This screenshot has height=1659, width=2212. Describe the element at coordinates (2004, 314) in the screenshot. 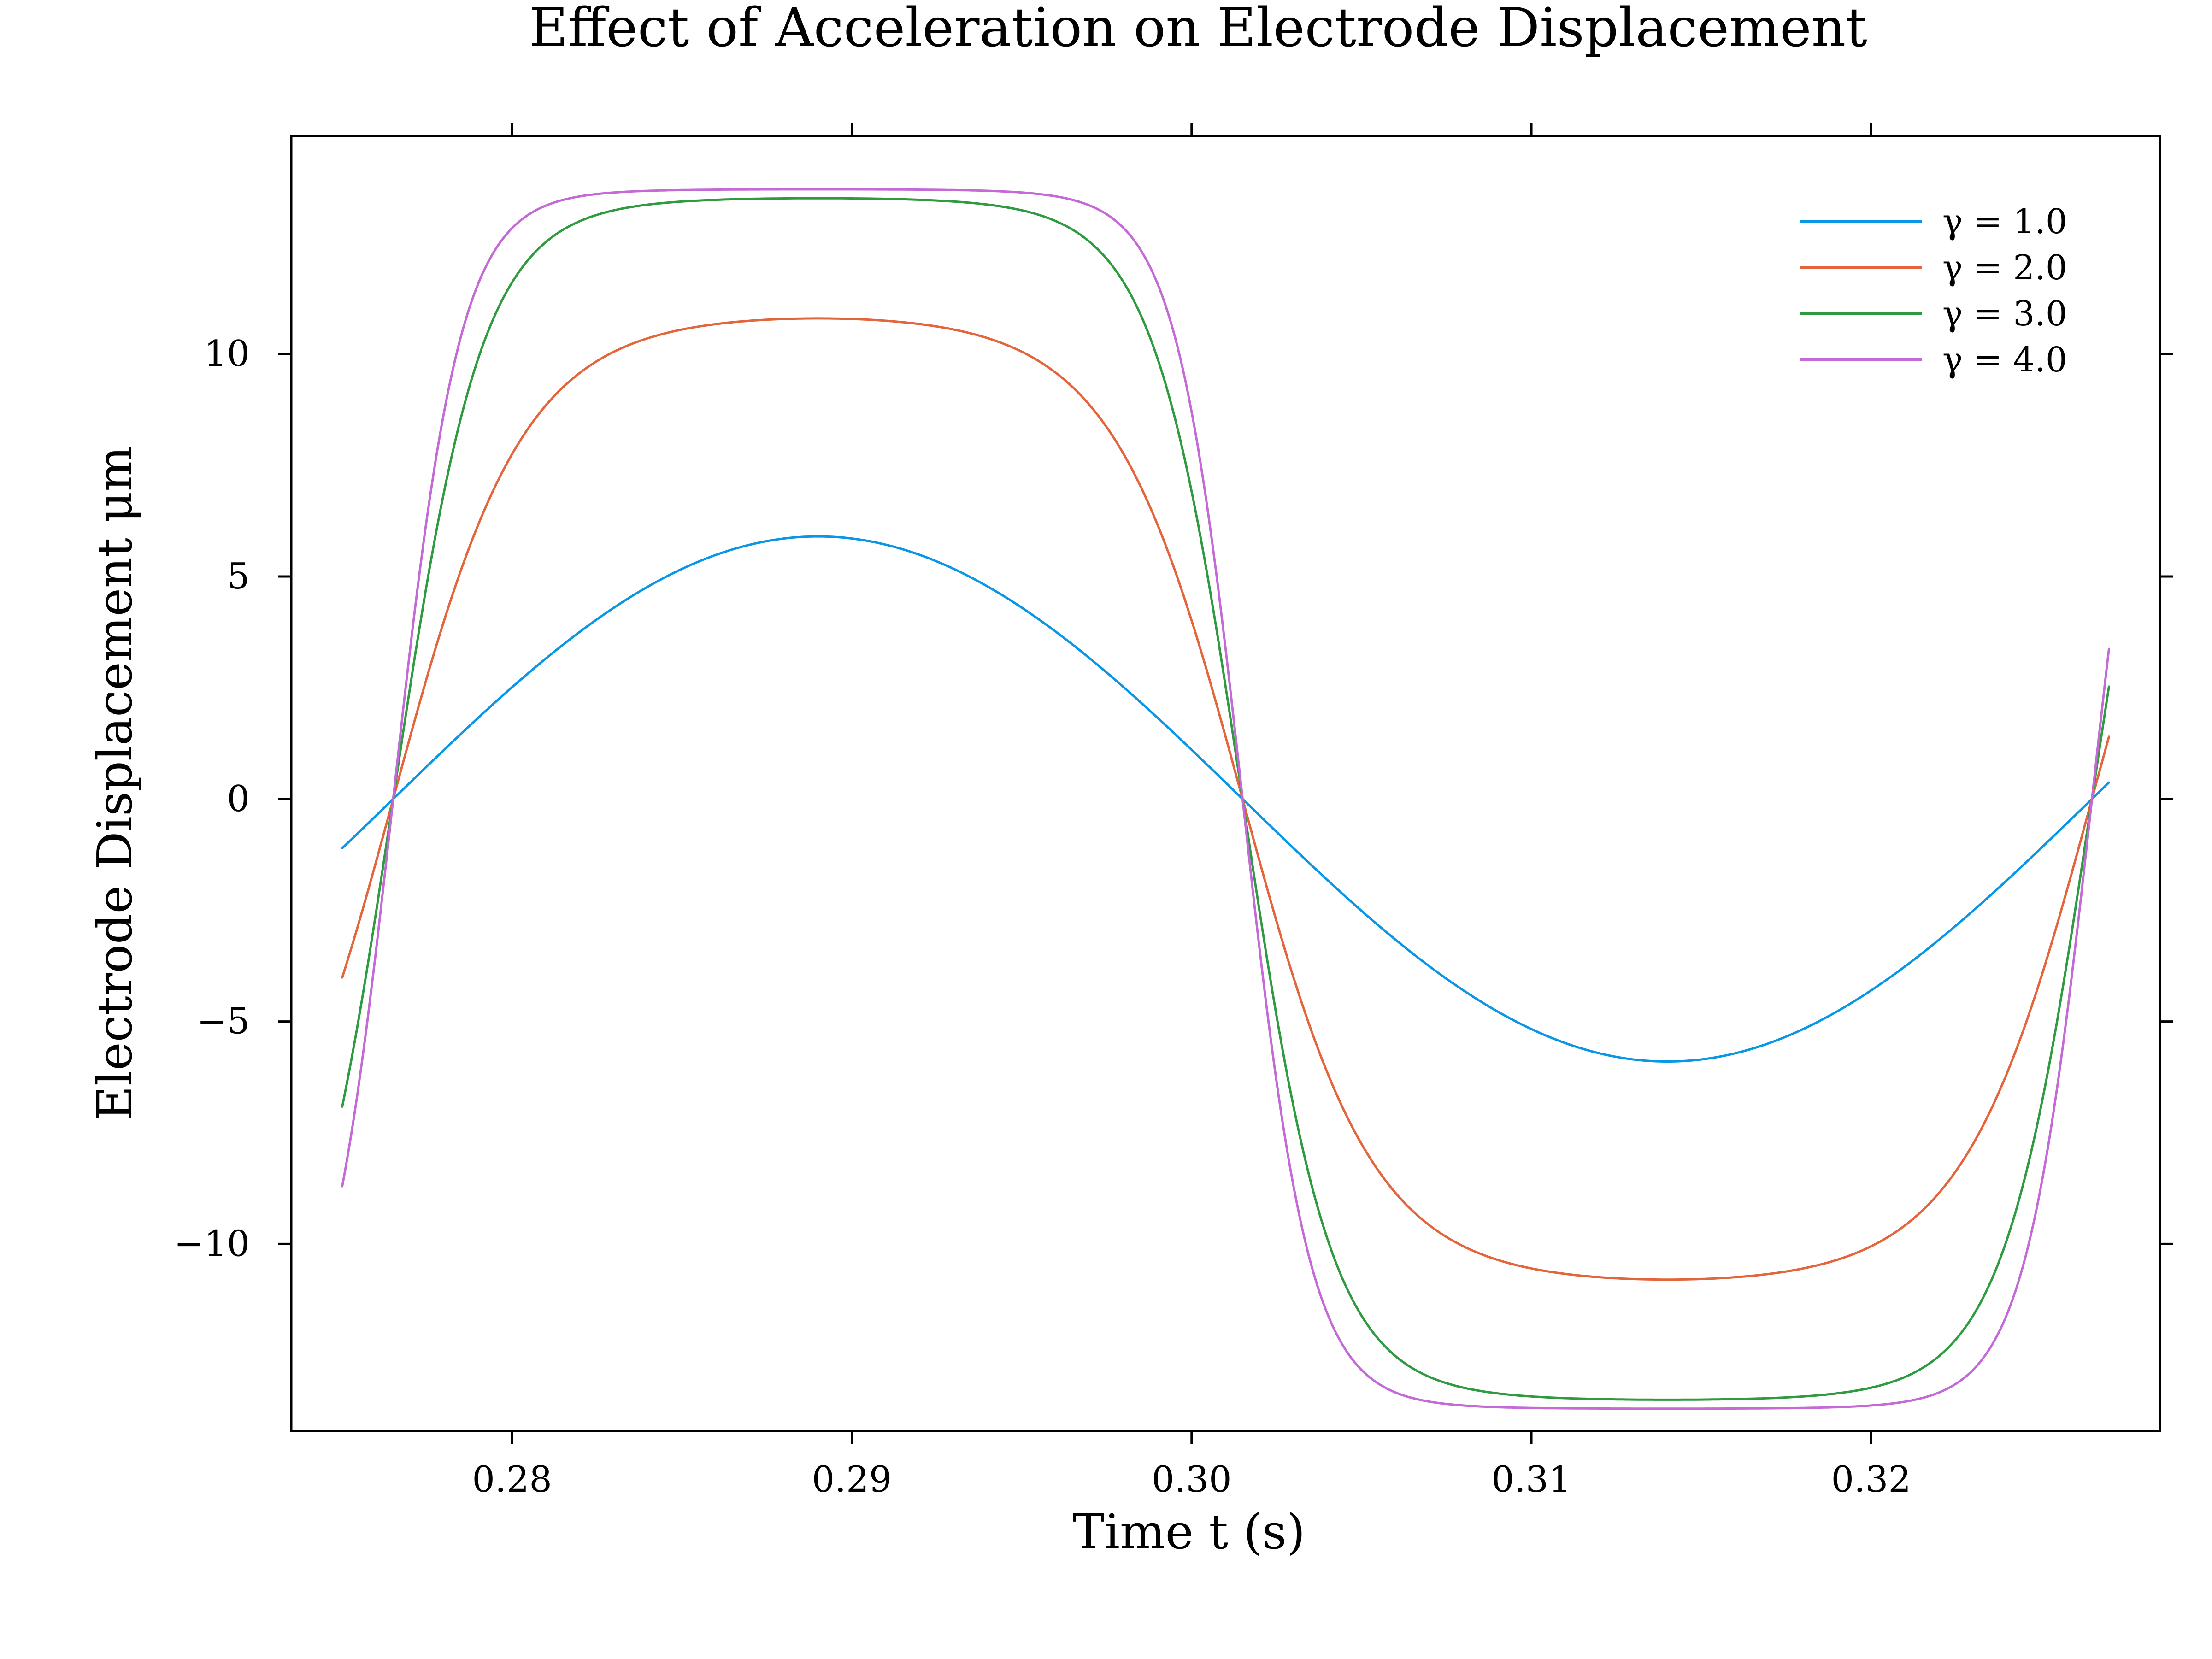

I see `legend-label: γ = 3.0` at that location.